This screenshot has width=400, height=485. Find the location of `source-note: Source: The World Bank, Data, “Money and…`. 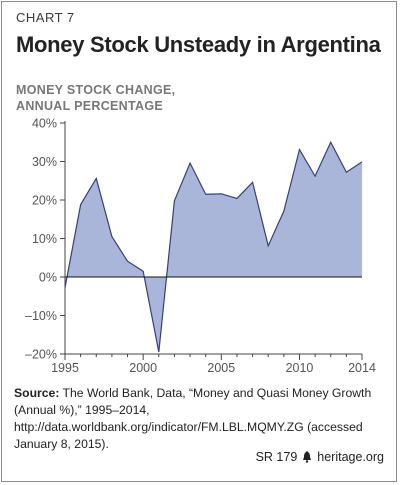

source-note: Source: The World Bank, Data, “Money and… is located at coordinates (200, 419).